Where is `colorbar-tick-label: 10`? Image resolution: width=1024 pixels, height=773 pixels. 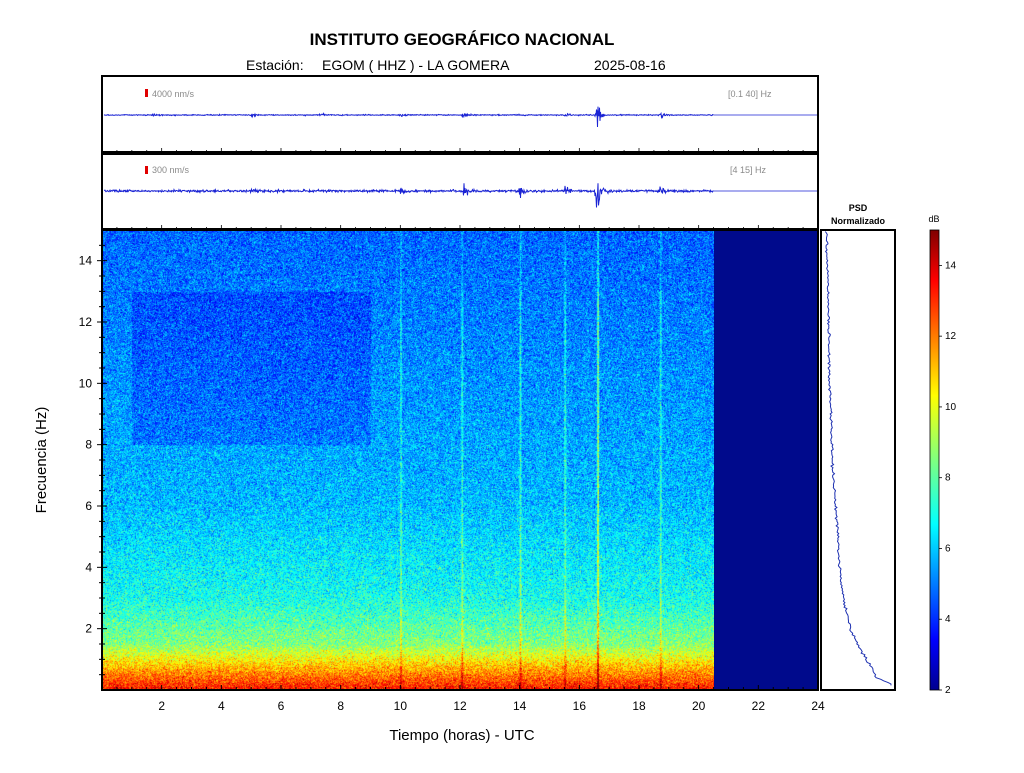
colorbar-tick-label: 10 is located at coordinates (951, 407).